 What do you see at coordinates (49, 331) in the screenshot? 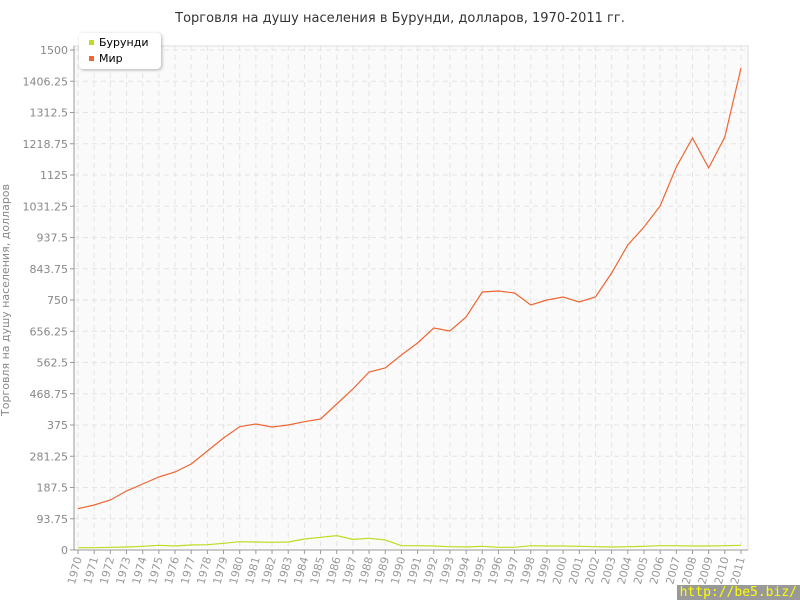
I see `y-tick-label: 656.25` at bounding box center [49, 331].